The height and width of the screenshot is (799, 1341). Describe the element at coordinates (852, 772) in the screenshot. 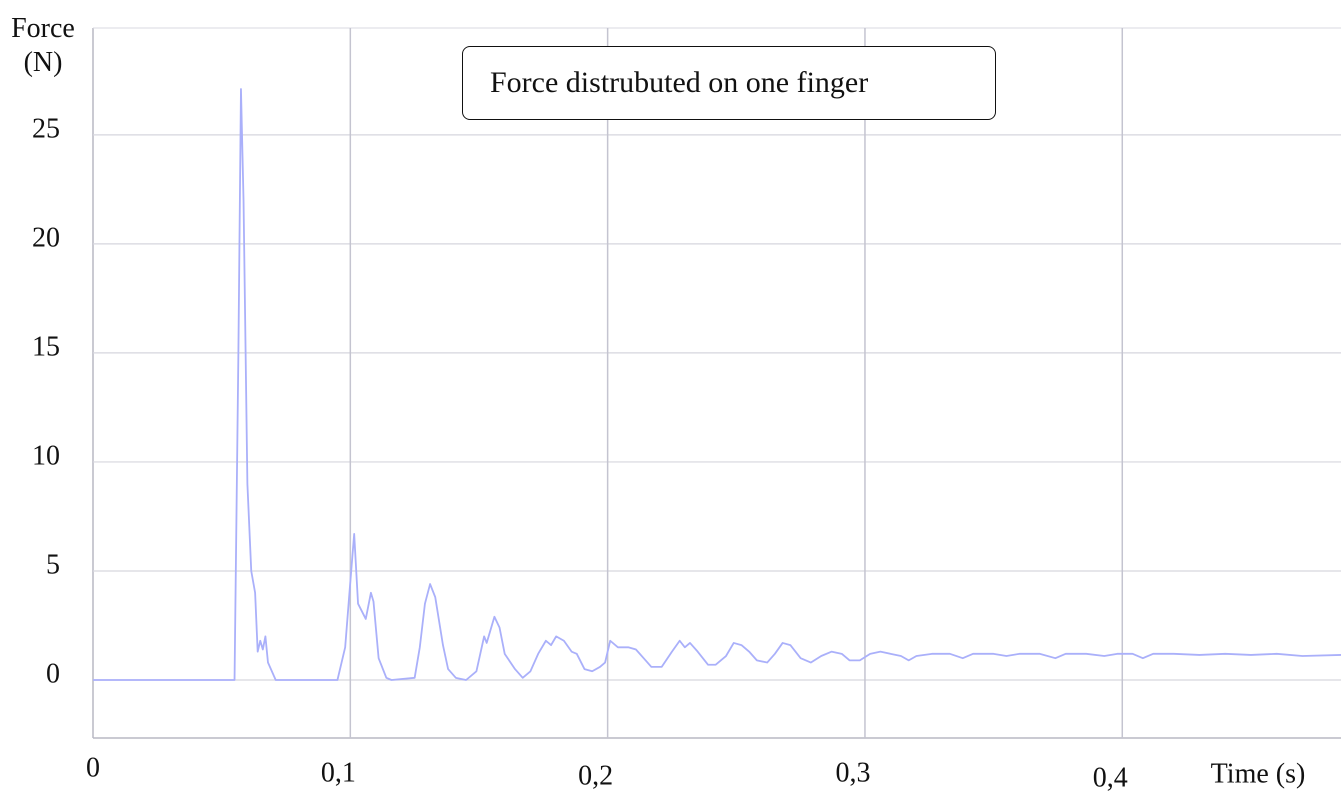

I see `x-tick-label: 0,3` at that location.